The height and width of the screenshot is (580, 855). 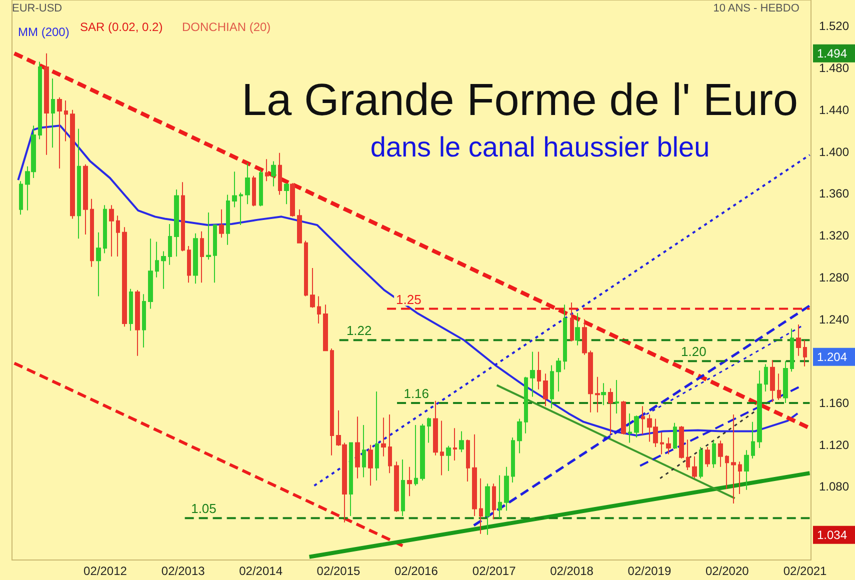 What do you see at coordinates (834, 403) in the screenshot?
I see `y-tick-label: 1.160` at bounding box center [834, 403].